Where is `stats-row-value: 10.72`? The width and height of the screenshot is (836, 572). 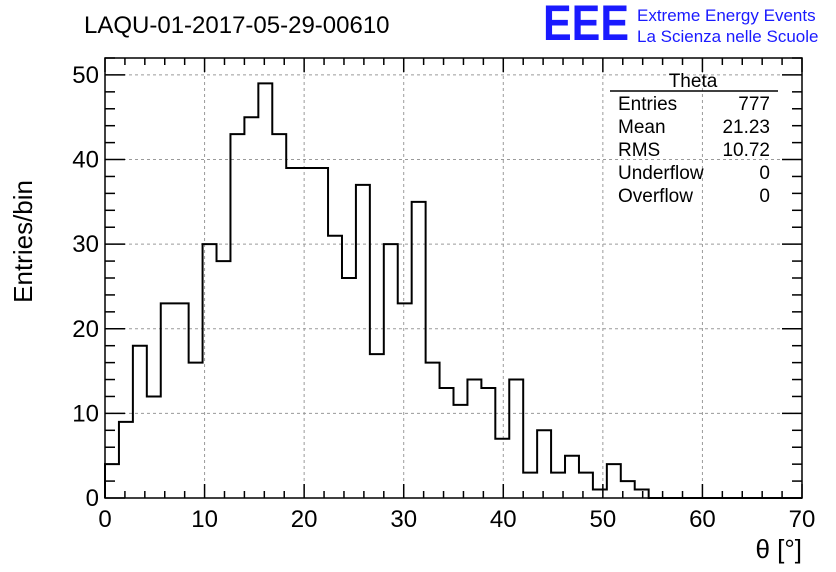
stats-row-value: 10.72 is located at coordinates (746, 150).